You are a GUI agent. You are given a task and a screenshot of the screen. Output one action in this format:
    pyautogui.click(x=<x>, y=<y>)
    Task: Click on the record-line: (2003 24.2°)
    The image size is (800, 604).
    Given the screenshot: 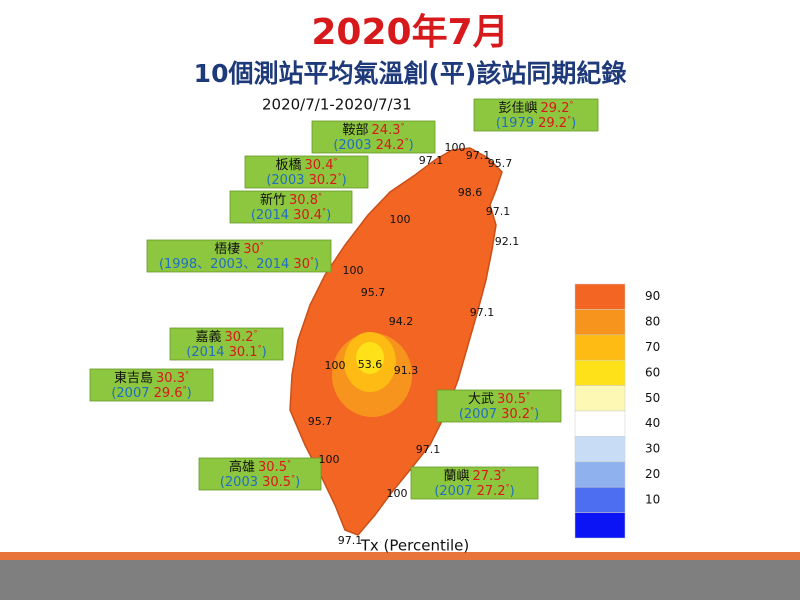 What is the action you would take?
    pyautogui.click(x=373, y=145)
    